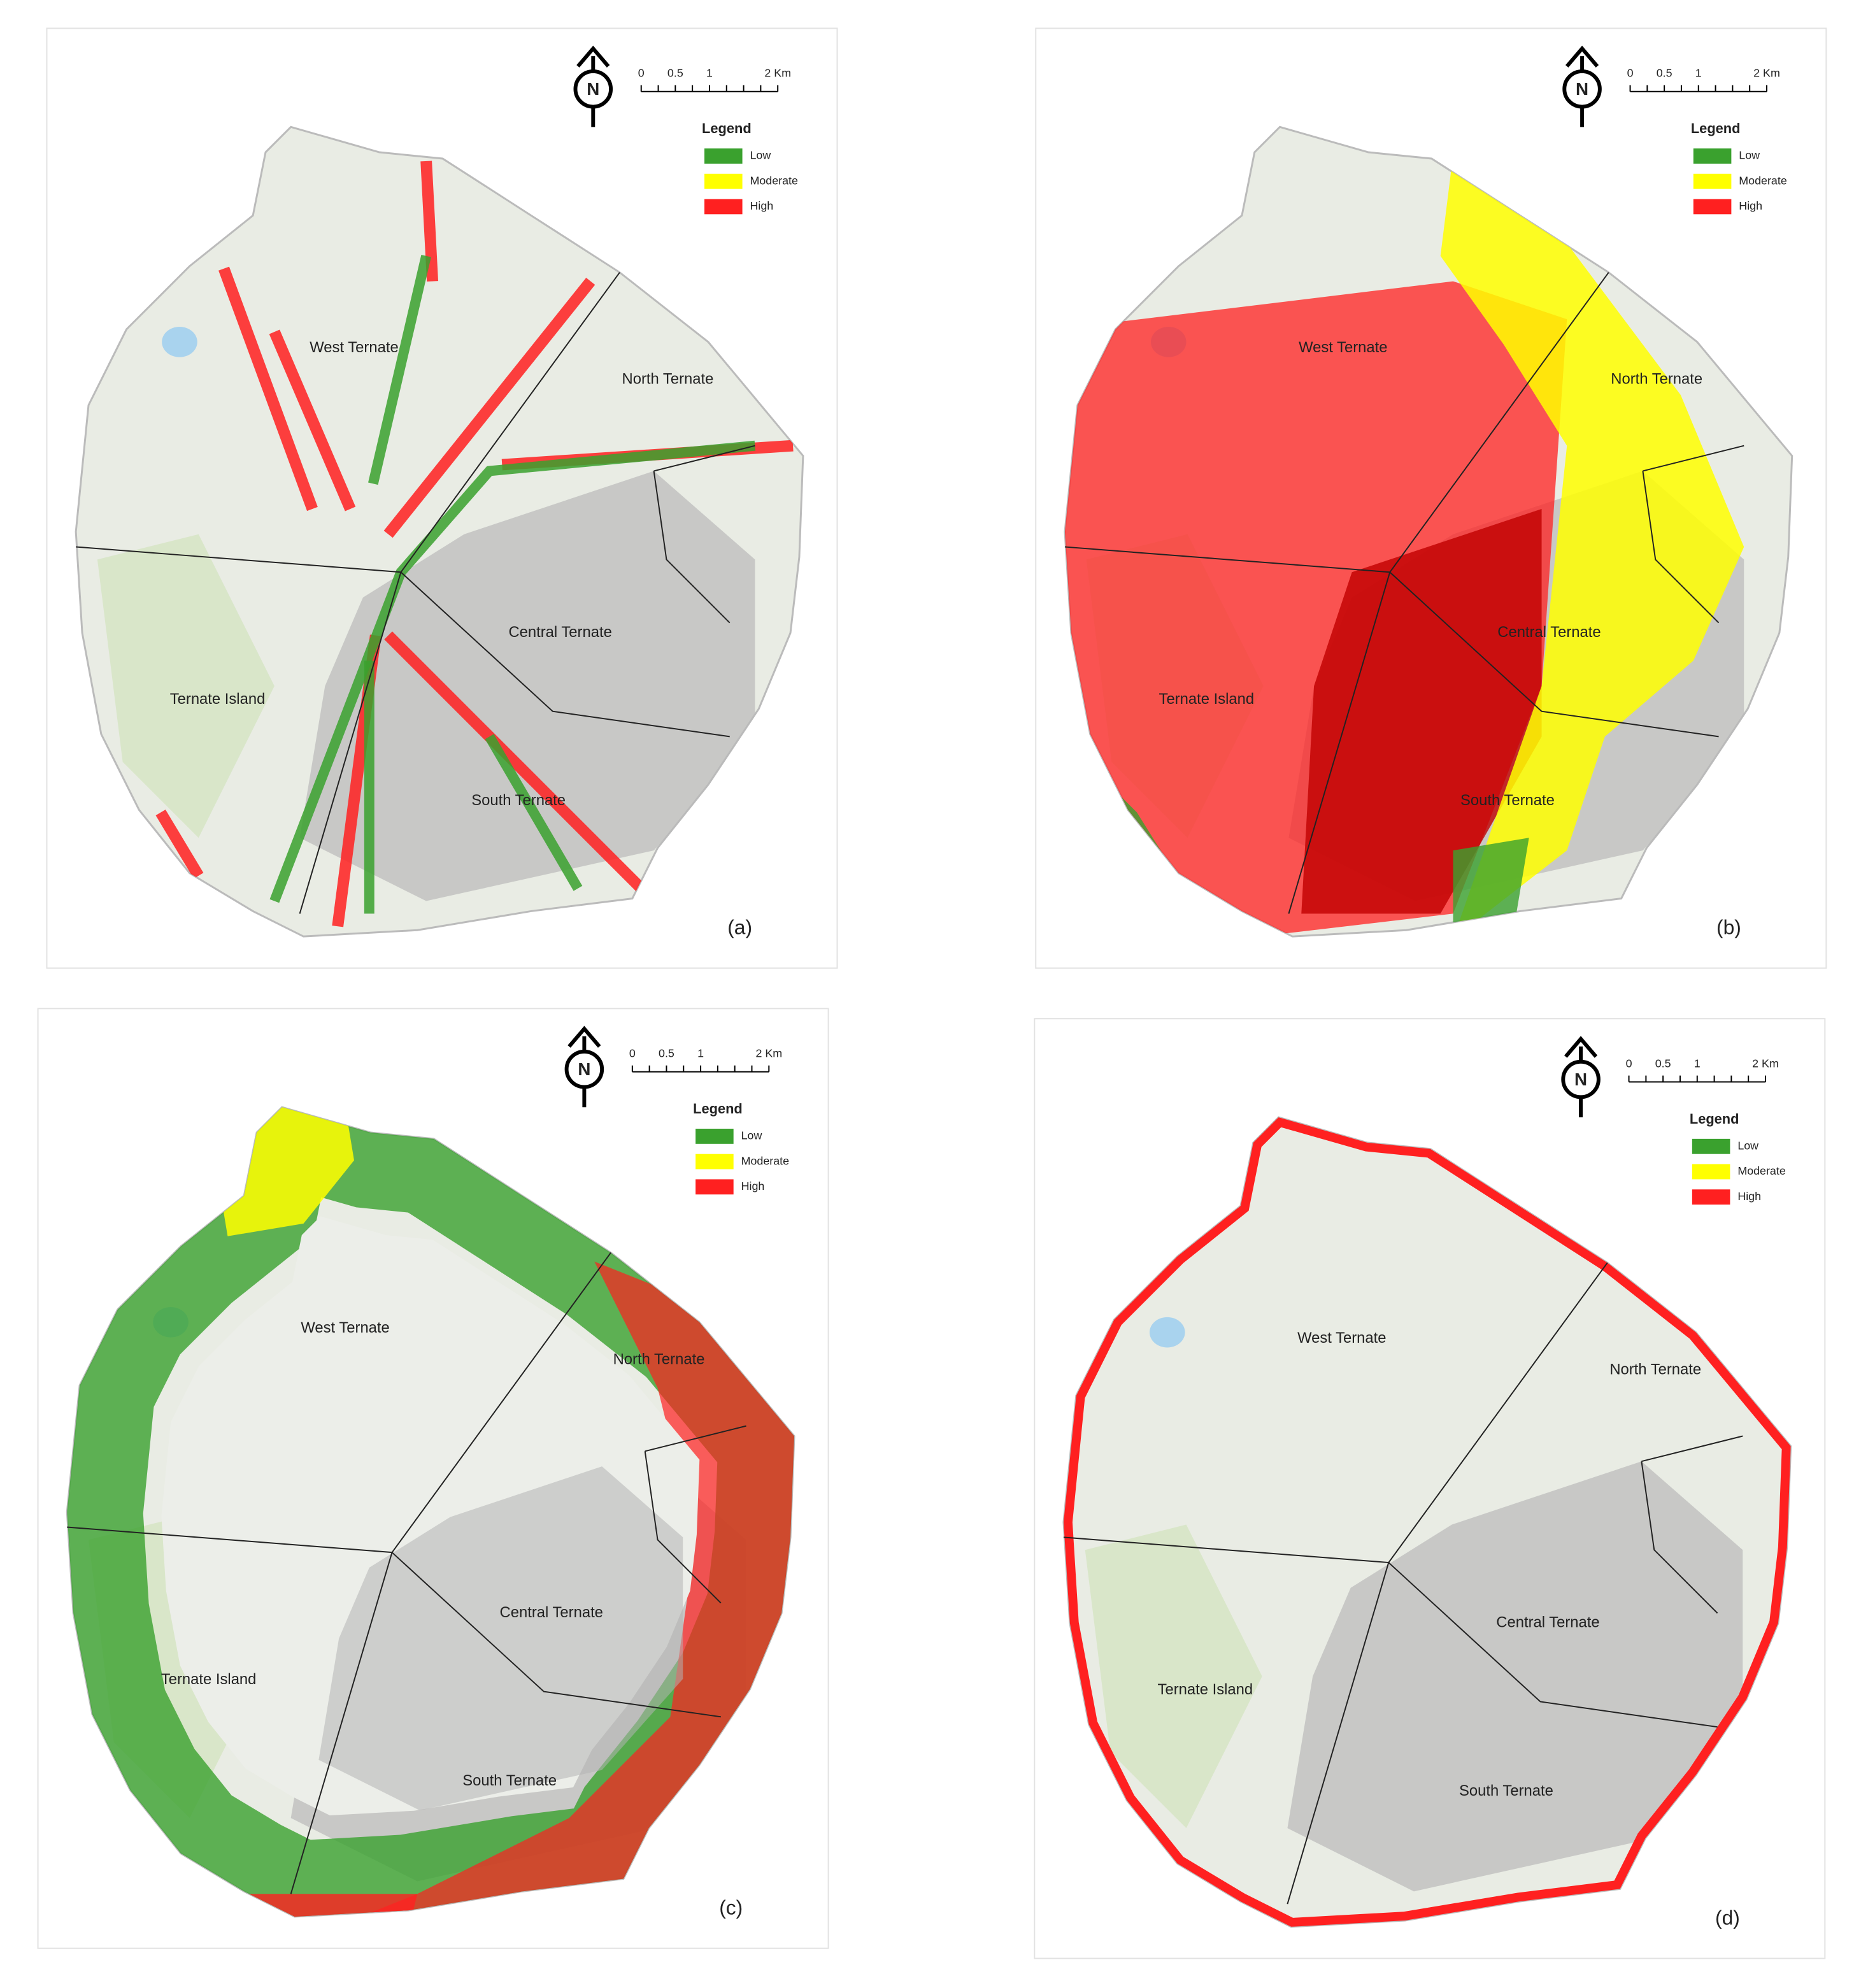 The image size is (1854, 1988). I want to click on hazard-high-core, so click(1421, 711).